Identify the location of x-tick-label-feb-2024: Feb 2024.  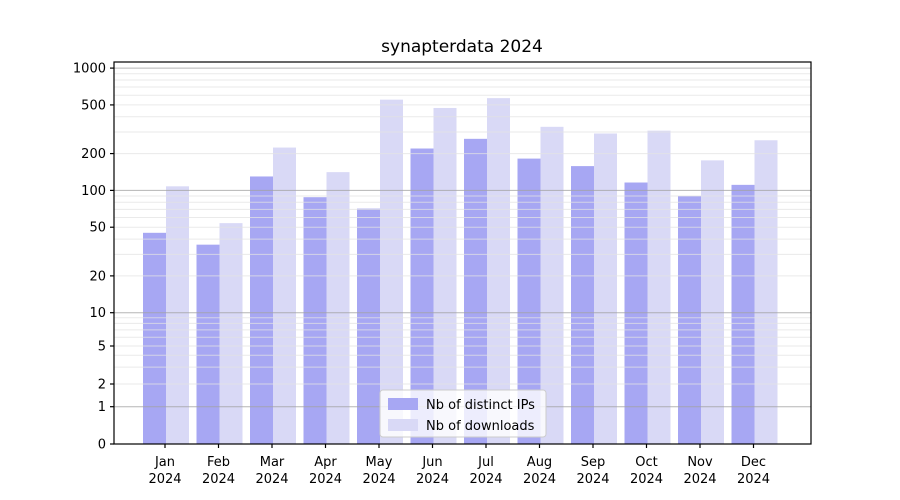
(218, 471).